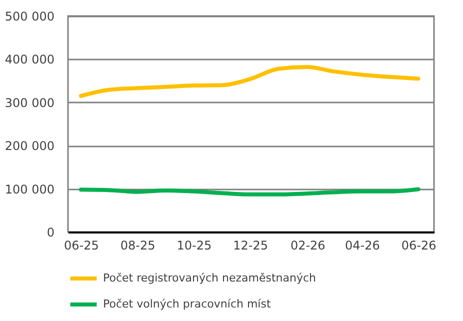  Describe the element at coordinates (29, 189) in the screenshot. I see `y-tick-label: 100 000` at that location.